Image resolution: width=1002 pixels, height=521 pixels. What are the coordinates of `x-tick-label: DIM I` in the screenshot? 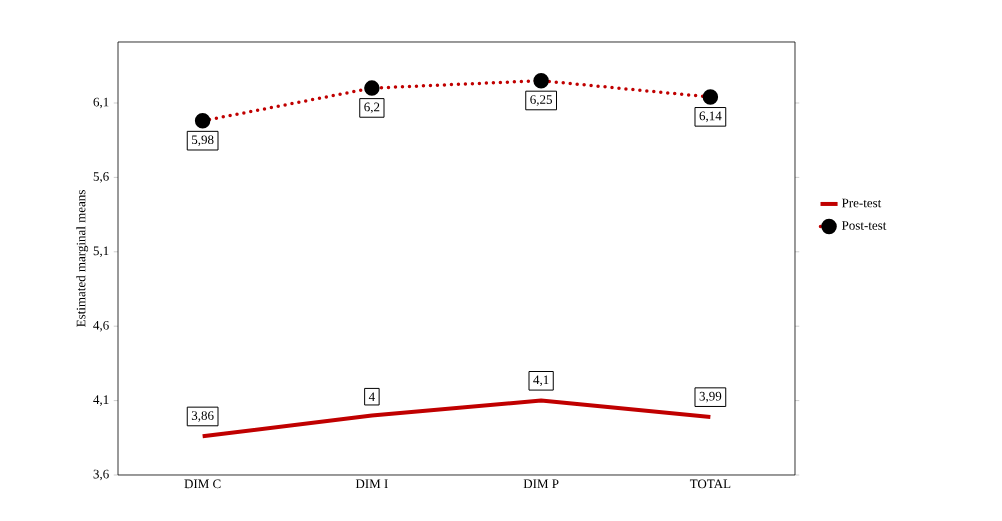 It's located at (371, 484).